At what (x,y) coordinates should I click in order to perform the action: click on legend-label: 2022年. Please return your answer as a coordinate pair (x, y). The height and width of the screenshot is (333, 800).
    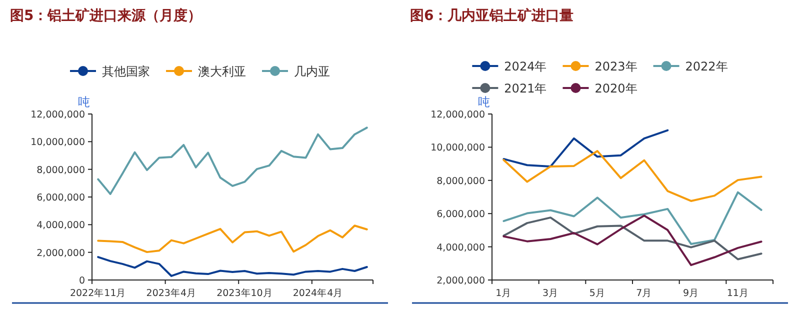
    Looking at the image, I should click on (706, 67).